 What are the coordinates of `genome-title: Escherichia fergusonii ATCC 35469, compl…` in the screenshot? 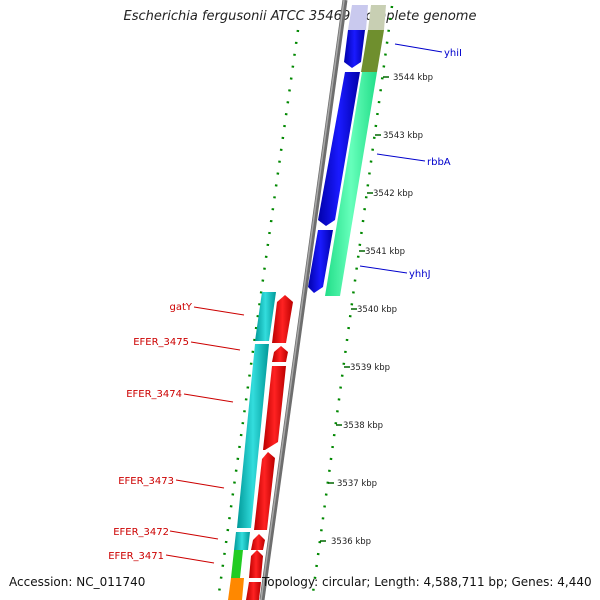 It's located at (300, 16).